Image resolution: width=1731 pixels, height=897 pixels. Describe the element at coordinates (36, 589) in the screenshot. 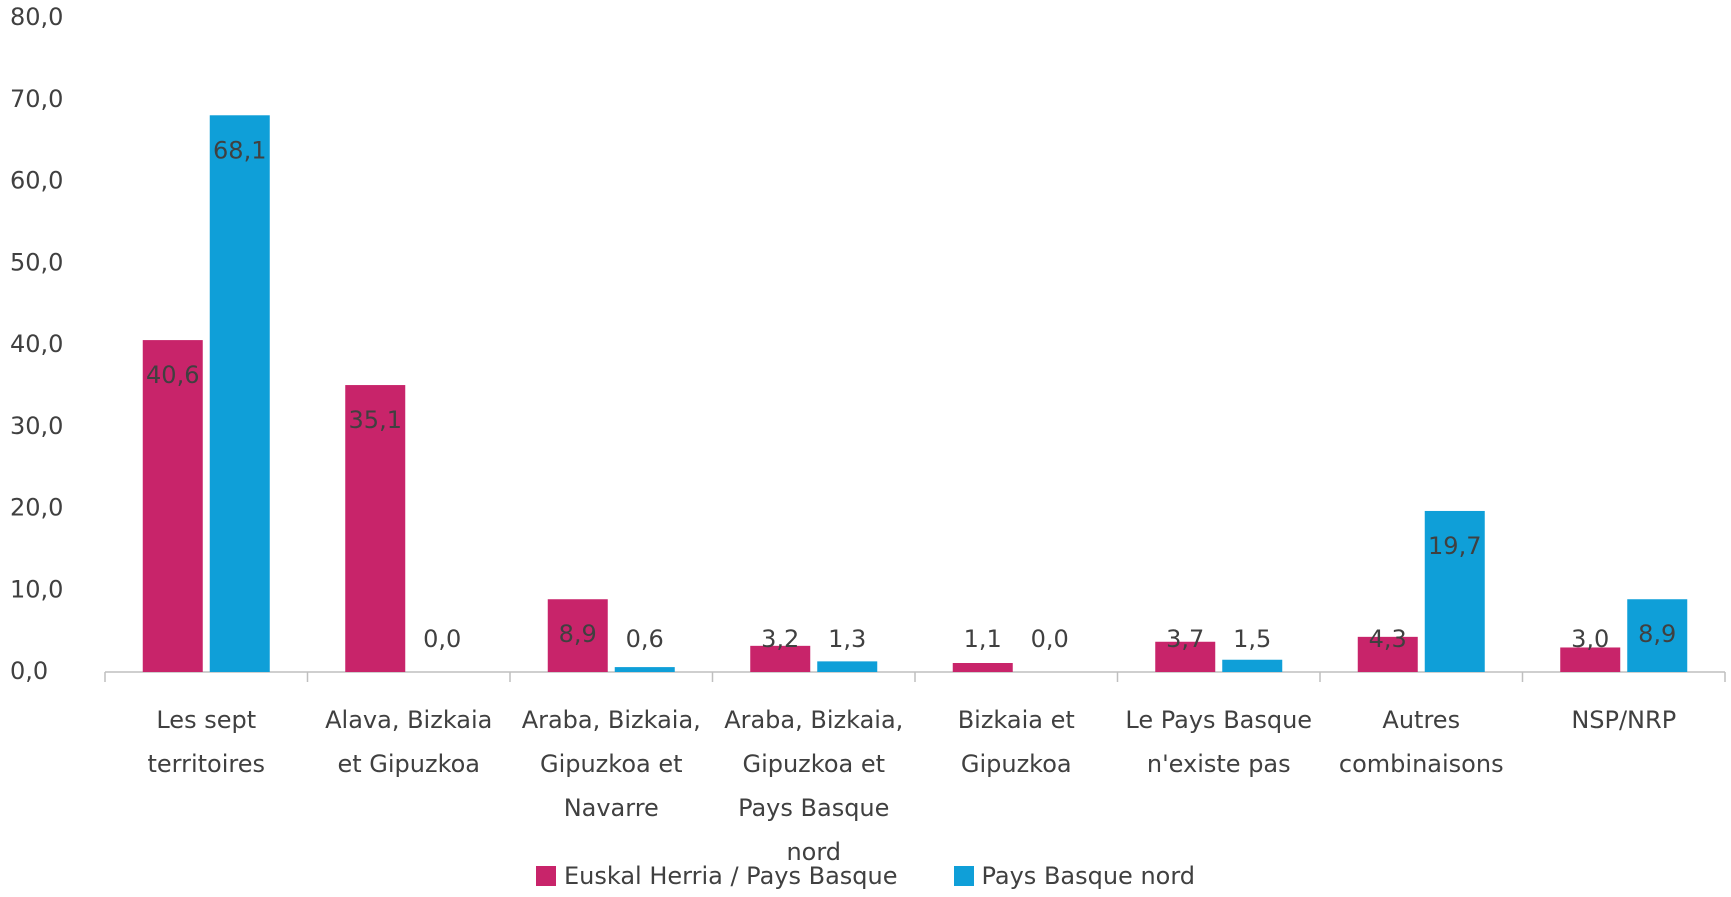

I see `y-tick-label: 10,0` at that location.